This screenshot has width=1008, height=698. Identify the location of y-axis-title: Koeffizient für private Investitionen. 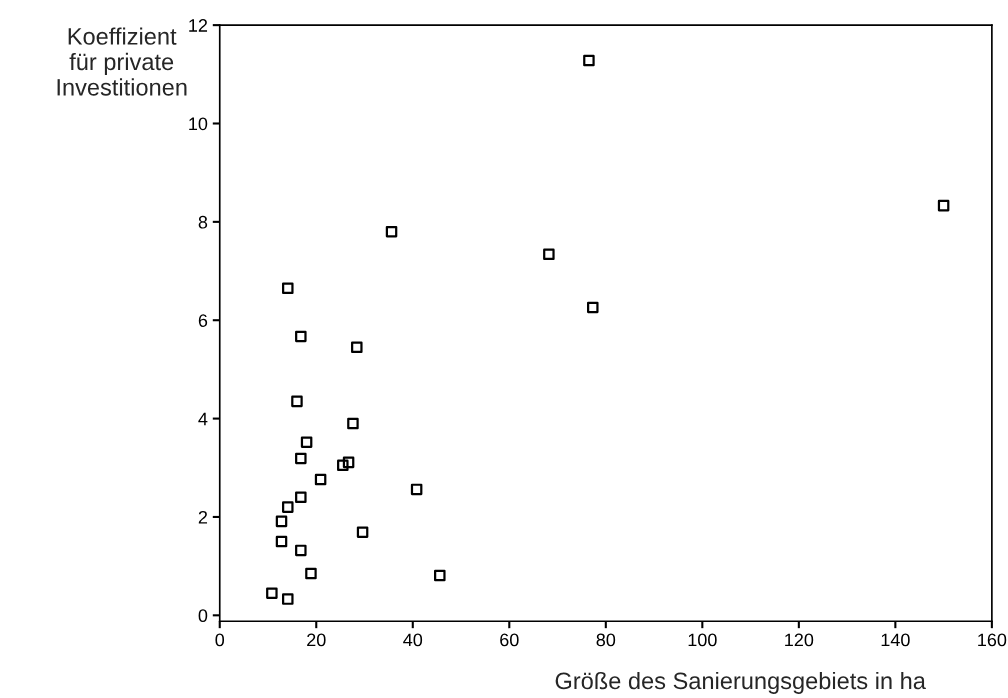
(122, 61).